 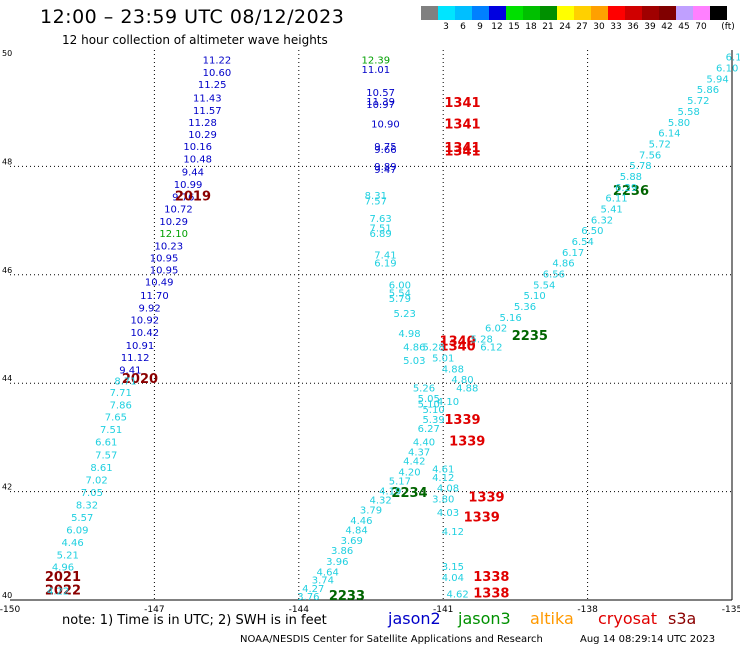 I want to click on color-scale-tick: 27, so click(x=582, y=27).